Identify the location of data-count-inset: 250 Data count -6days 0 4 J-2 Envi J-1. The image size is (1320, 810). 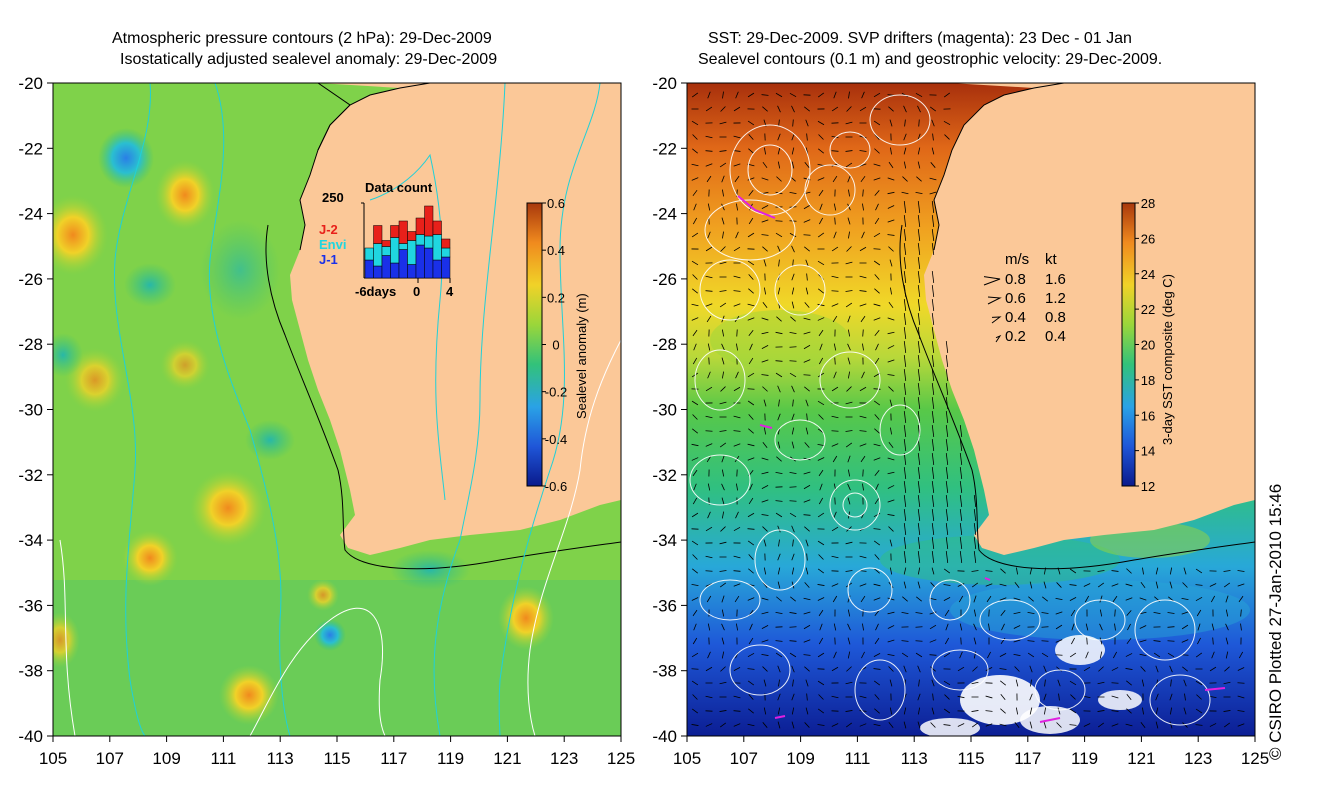
(386, 239).